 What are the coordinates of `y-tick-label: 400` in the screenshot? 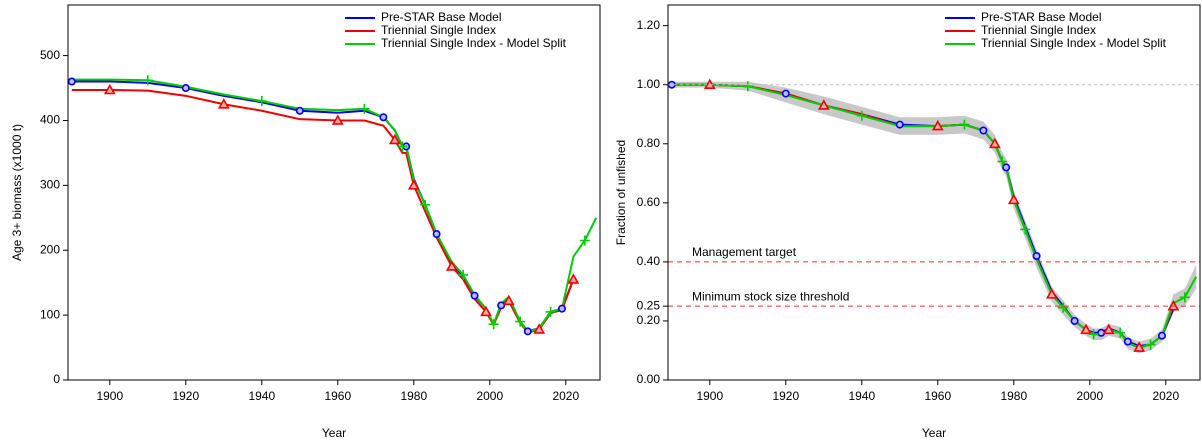 It's located at (50, 120).